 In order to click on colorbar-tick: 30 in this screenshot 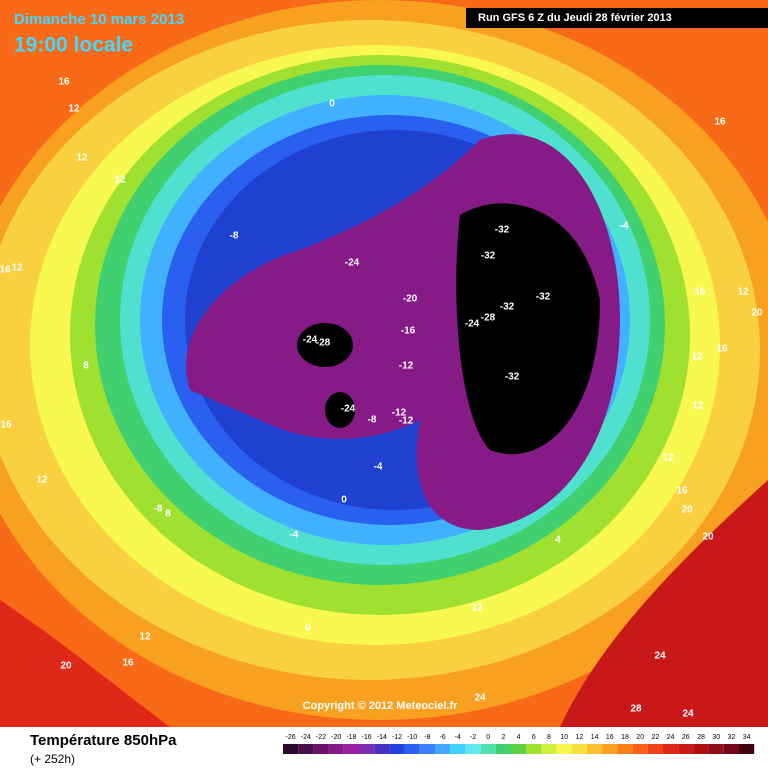, I will do `click(716, 737)`.